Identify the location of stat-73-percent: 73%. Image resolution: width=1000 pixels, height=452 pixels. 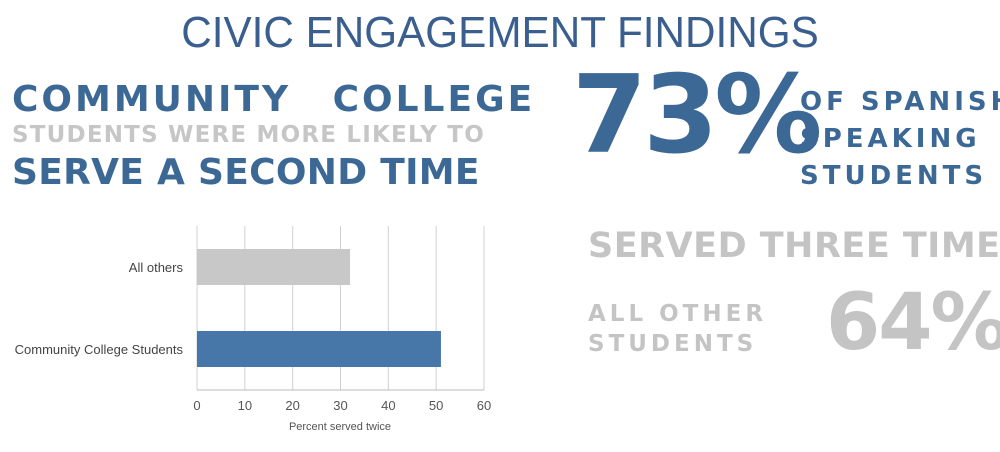
(697, 115).